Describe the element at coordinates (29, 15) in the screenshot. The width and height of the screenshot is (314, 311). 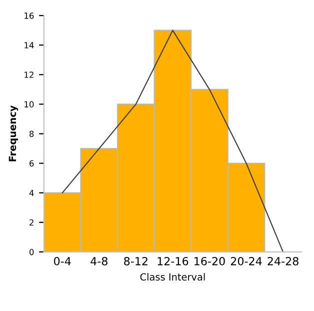
I see `y-tick-label: 16` at that location.